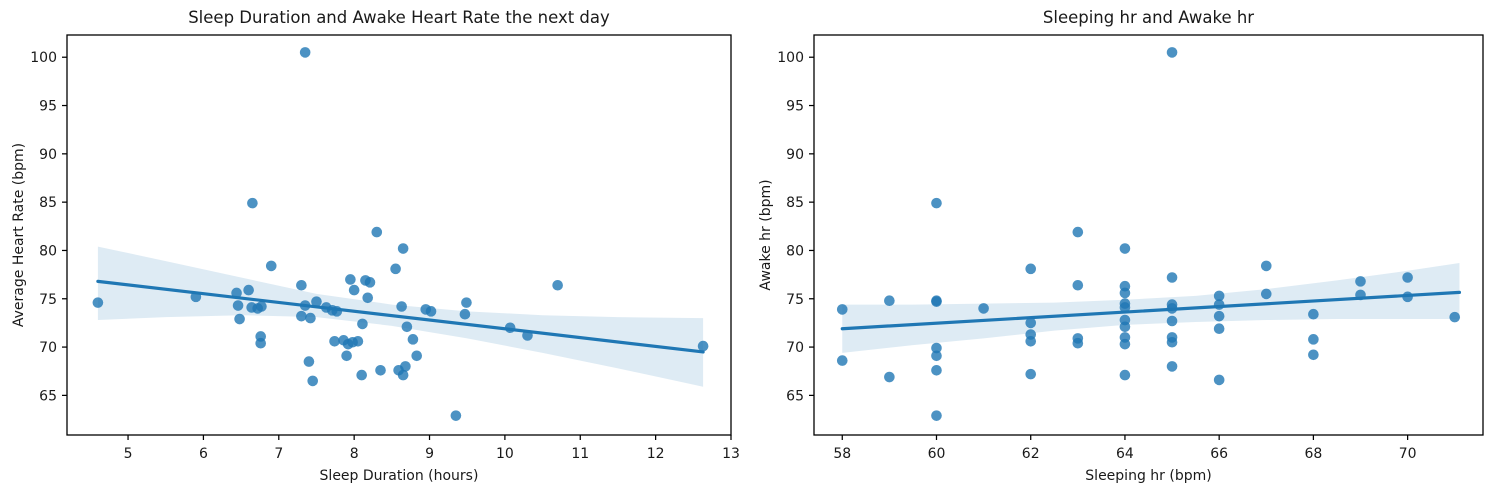 The height and width of the screenshot is (490, 1489). What do you see at coordinates (1219, 454) in the screenshot?
I see `x-tick-label: 66` at bounding box center [1219, 454].